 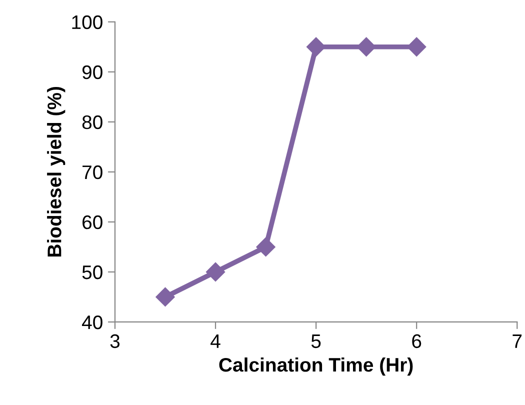 I want to click on x-tick-label: 5, so click(x=316, y=341).